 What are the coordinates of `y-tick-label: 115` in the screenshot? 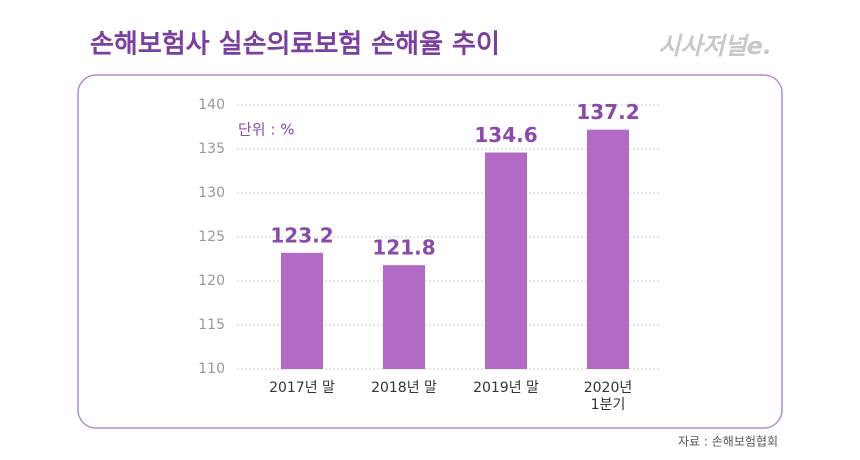 It's located at (211, 325).